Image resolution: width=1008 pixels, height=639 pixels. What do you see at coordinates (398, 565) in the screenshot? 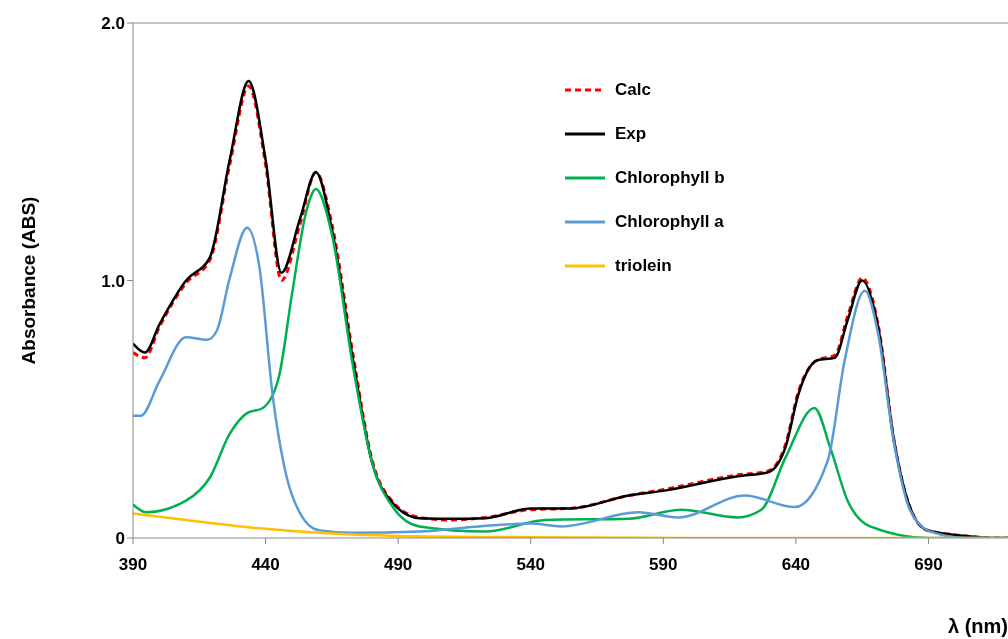
I see `x-tick-label: 490` at bounding box center [398, 565].